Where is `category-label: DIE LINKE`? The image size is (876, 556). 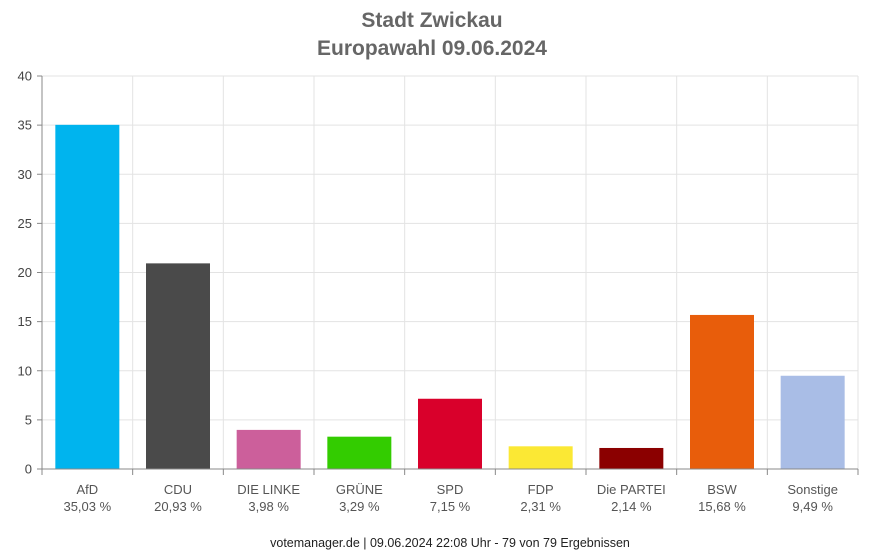 category-label: DIE LINKE is located at coordinates (268, 489).